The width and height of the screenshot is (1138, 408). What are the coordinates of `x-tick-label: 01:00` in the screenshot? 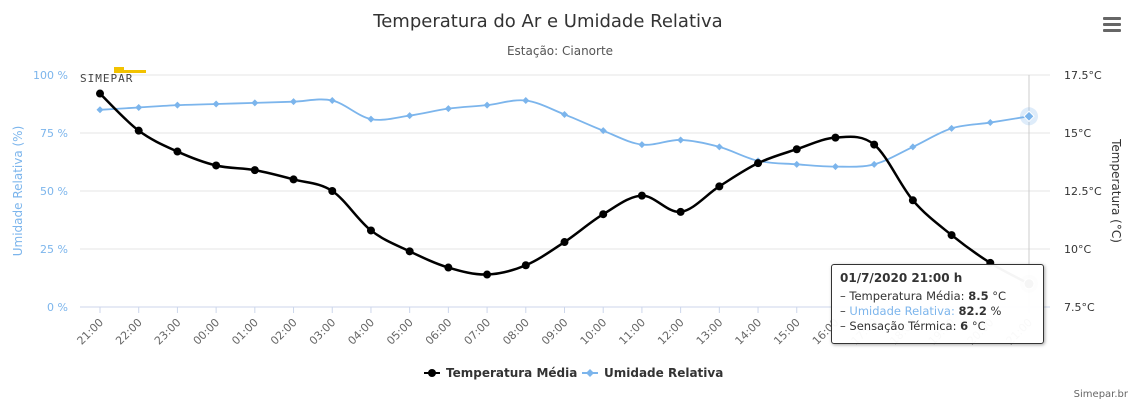 It's located at (245, 332).